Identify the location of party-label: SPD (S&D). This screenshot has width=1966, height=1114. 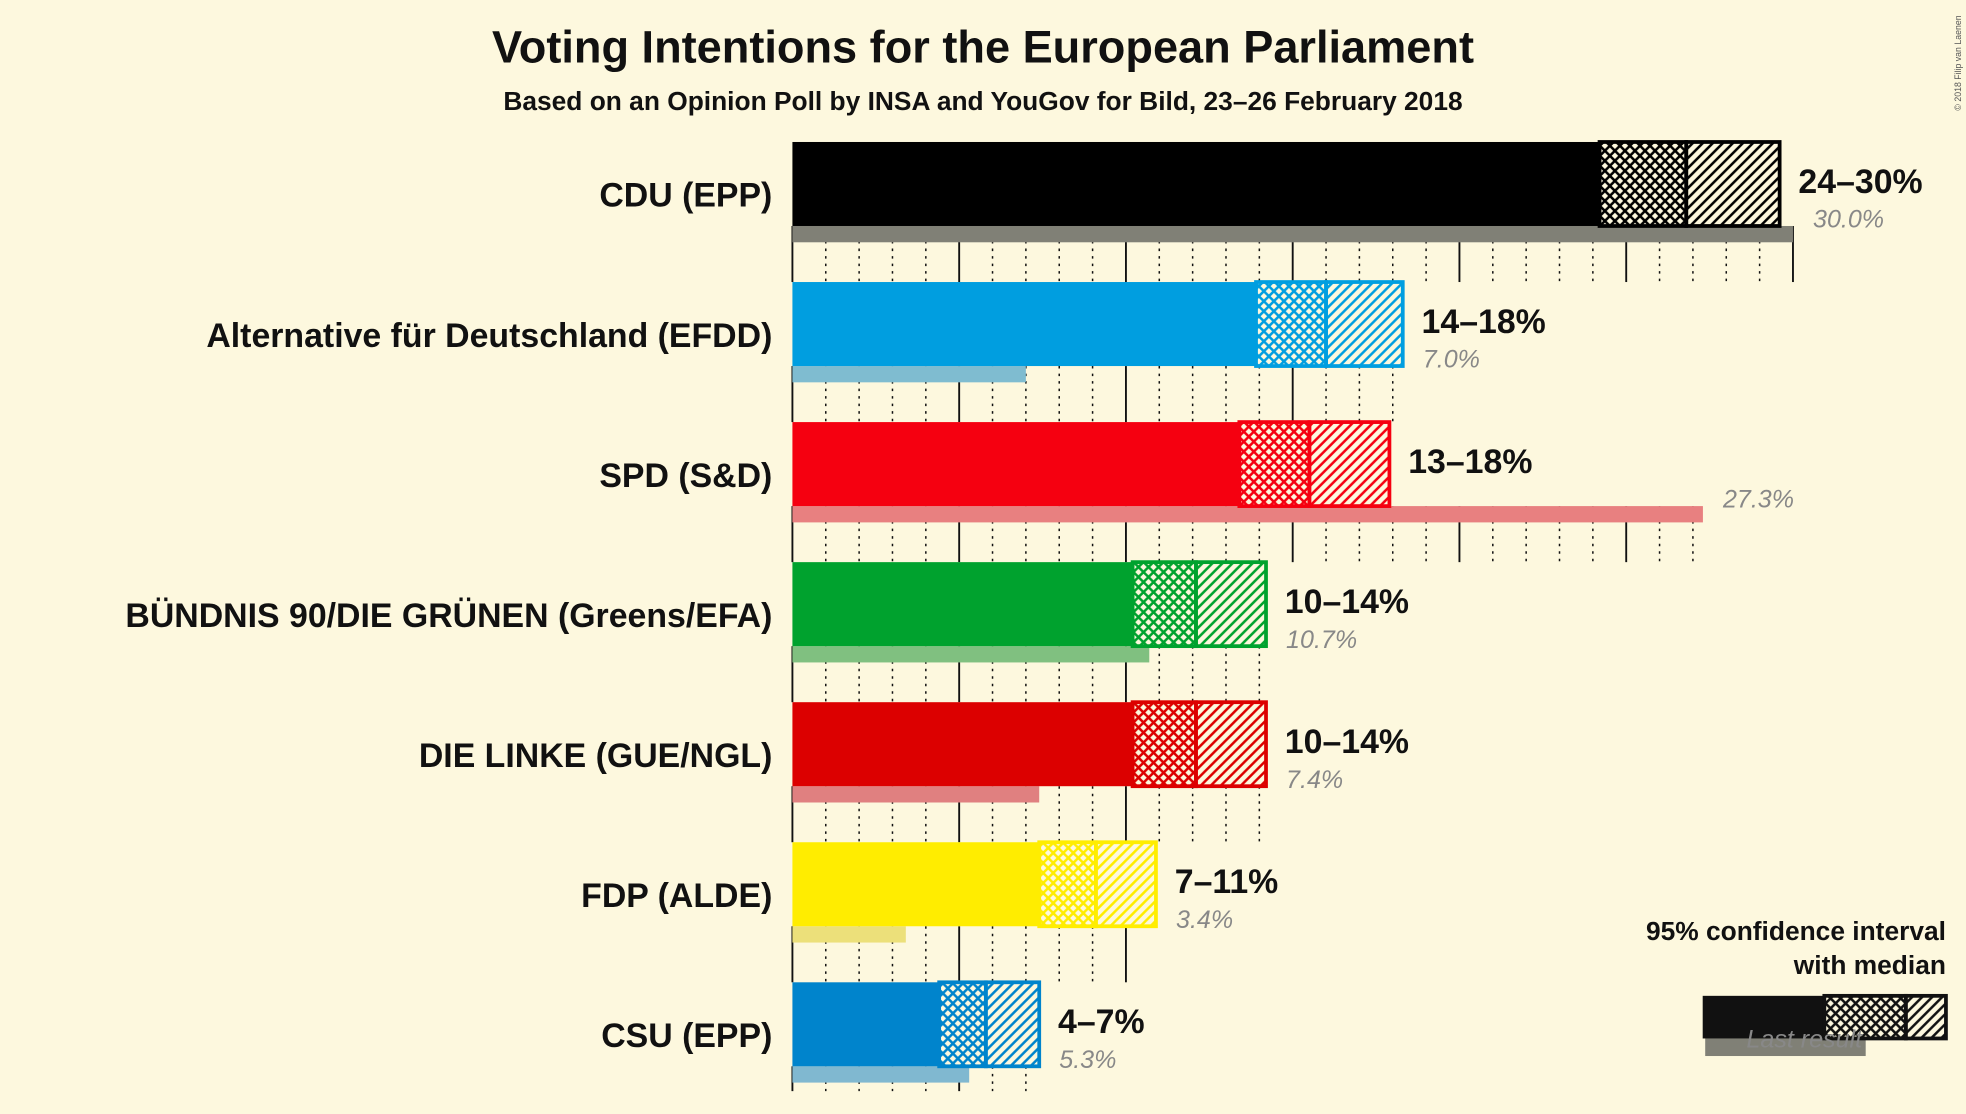
(685, 476).